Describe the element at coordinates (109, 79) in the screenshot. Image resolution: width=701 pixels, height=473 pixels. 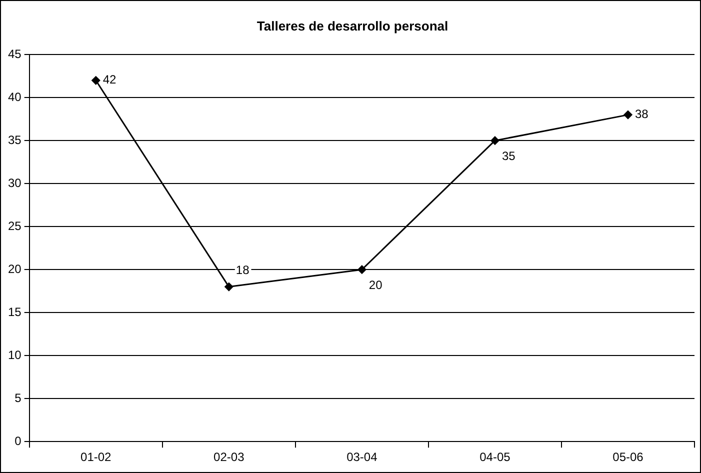
I see `data-label: 42` at that location.